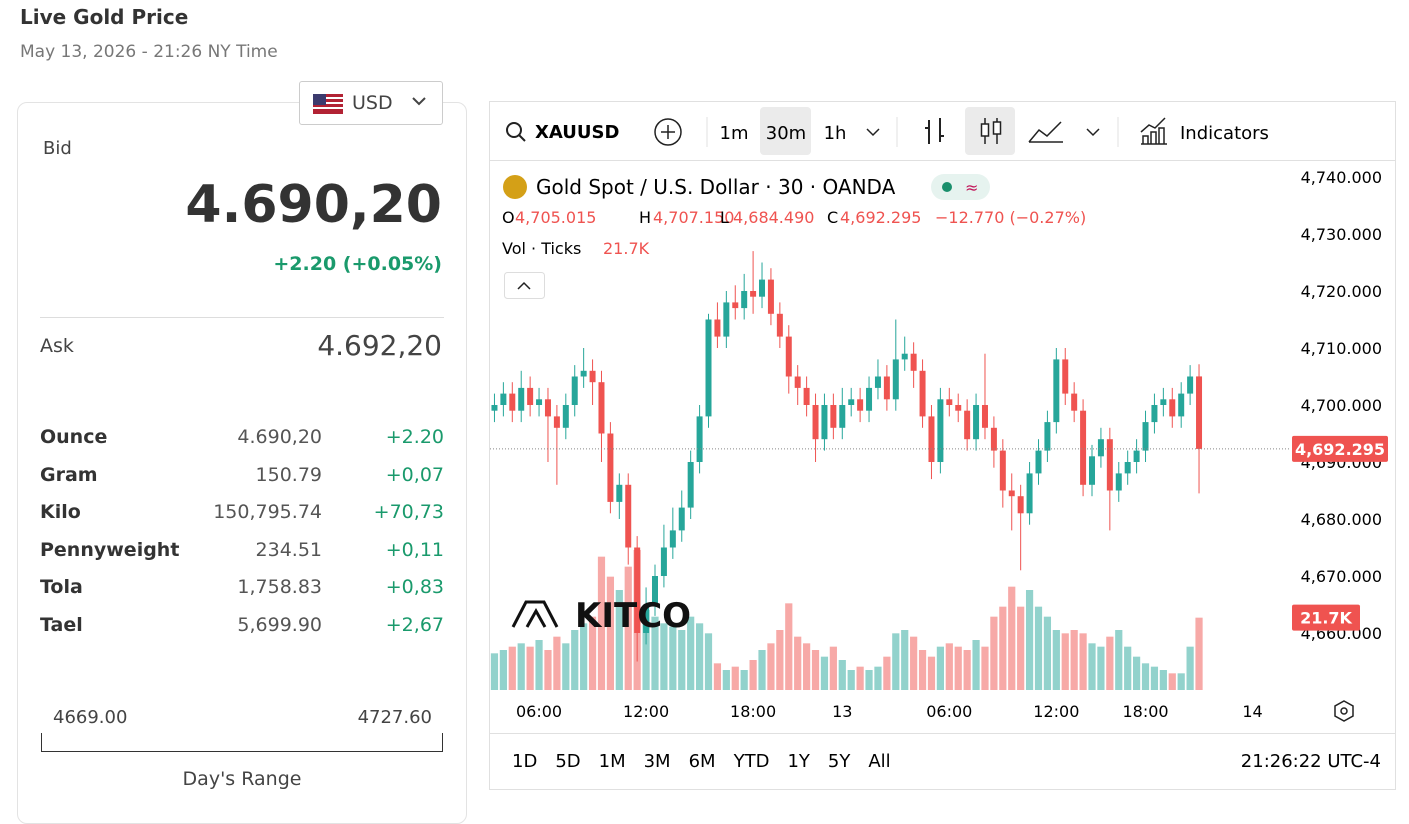  What do you see at coordinates (419, 101) in the screenshot?
I see `chevron` at bounding box center [419, 101].